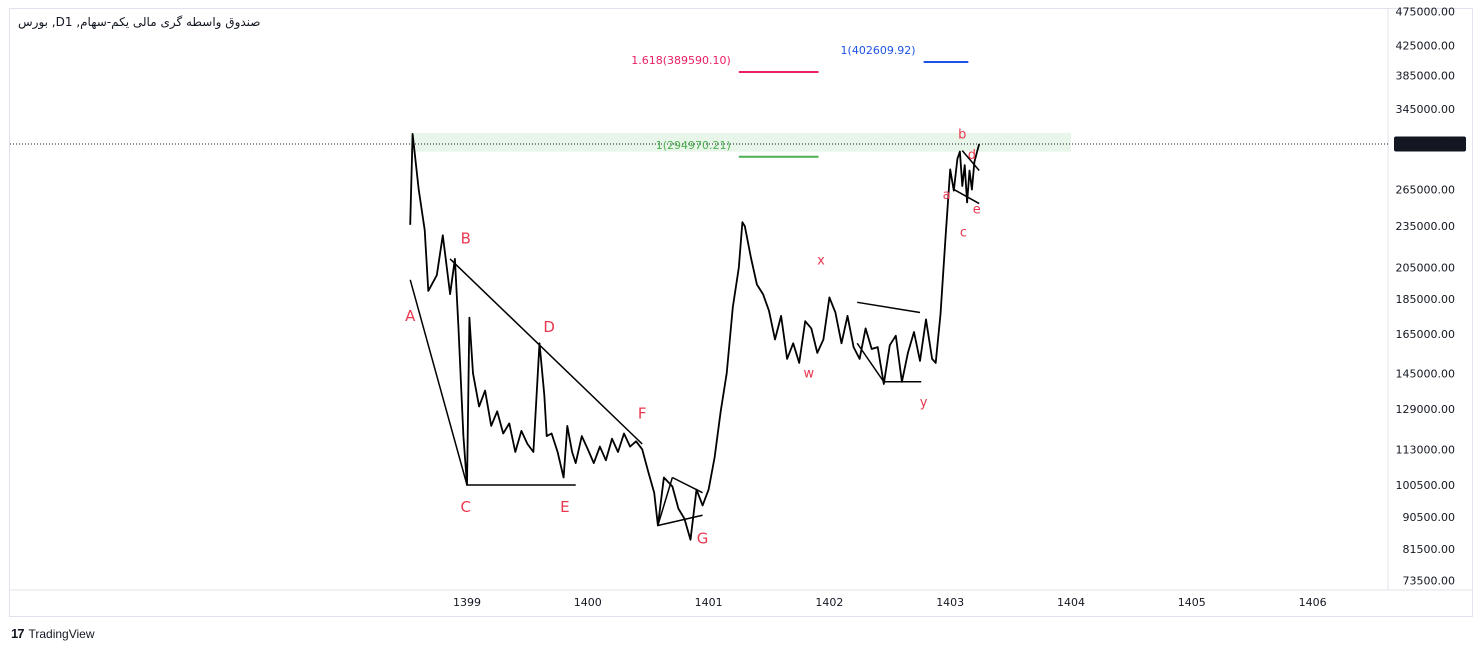  Describe the element at coordinates (139, 22) in the screenshot. I see `chart-title: بورس ,Dصندوق واسطه گری مالی یکم-سهام, 1` at that location.